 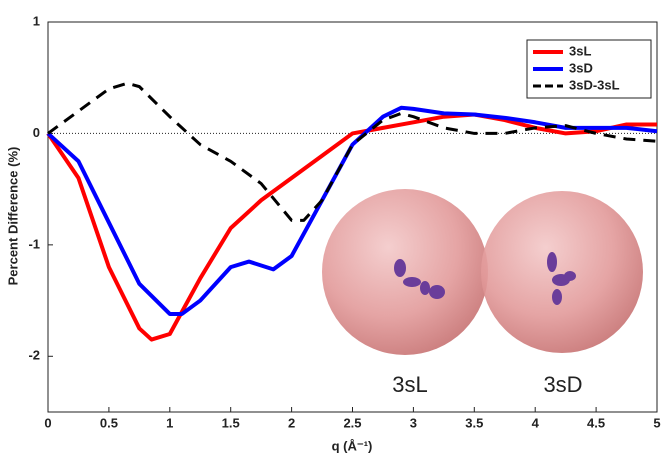 I want to click on legend-label: 3sD, so click(x=581, y=67).